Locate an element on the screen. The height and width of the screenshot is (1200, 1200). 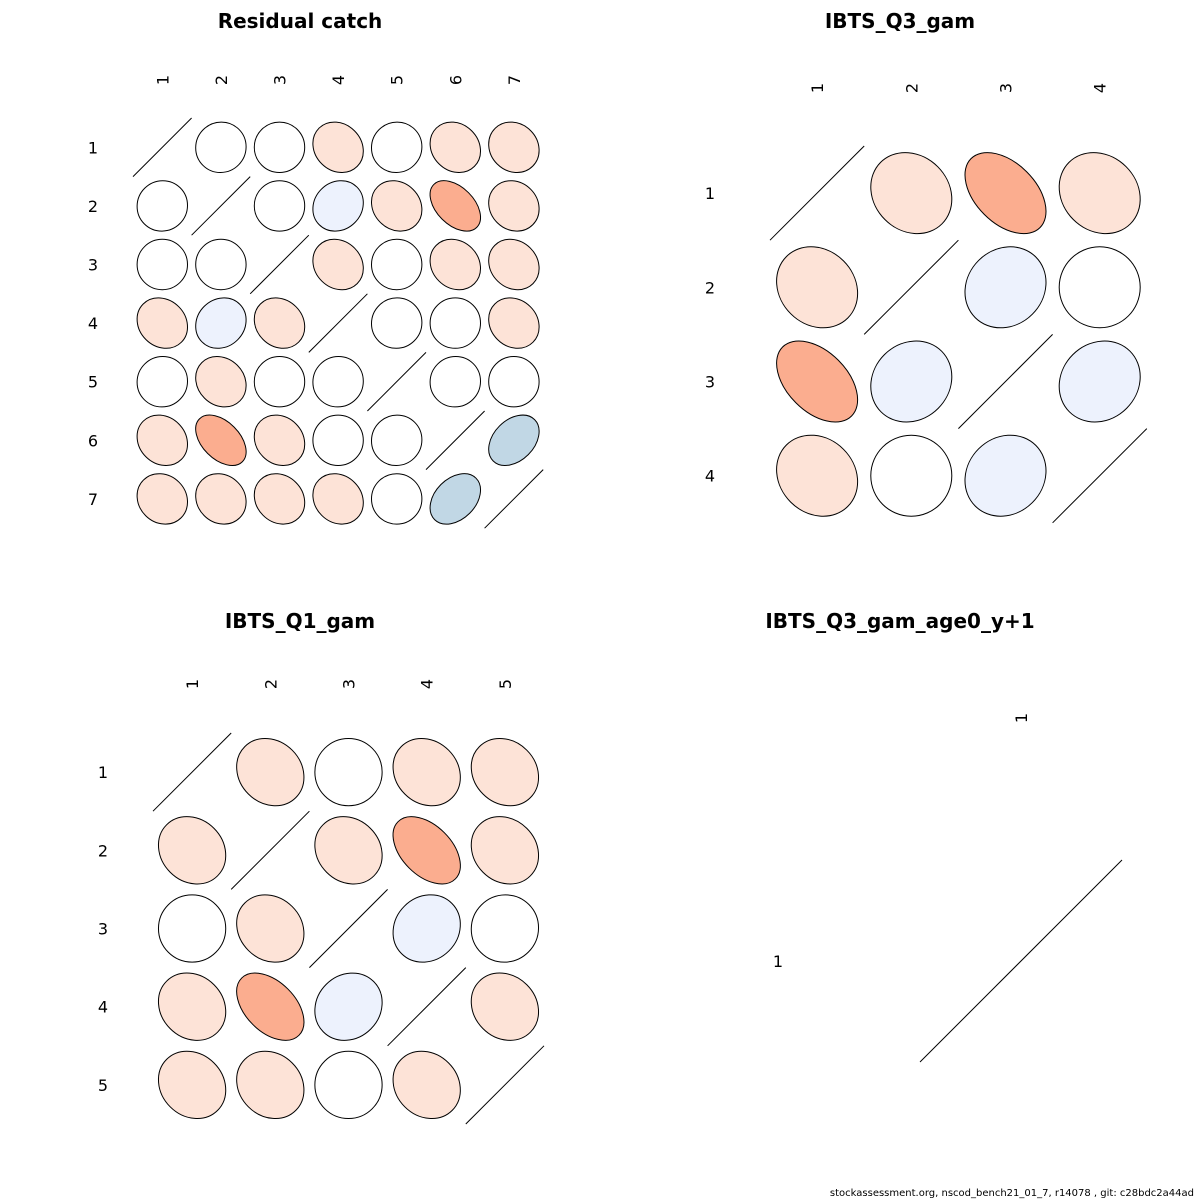
panel-title: IBTS_Q3_gam_age0_y+1 is located at coordinates (899, 621).